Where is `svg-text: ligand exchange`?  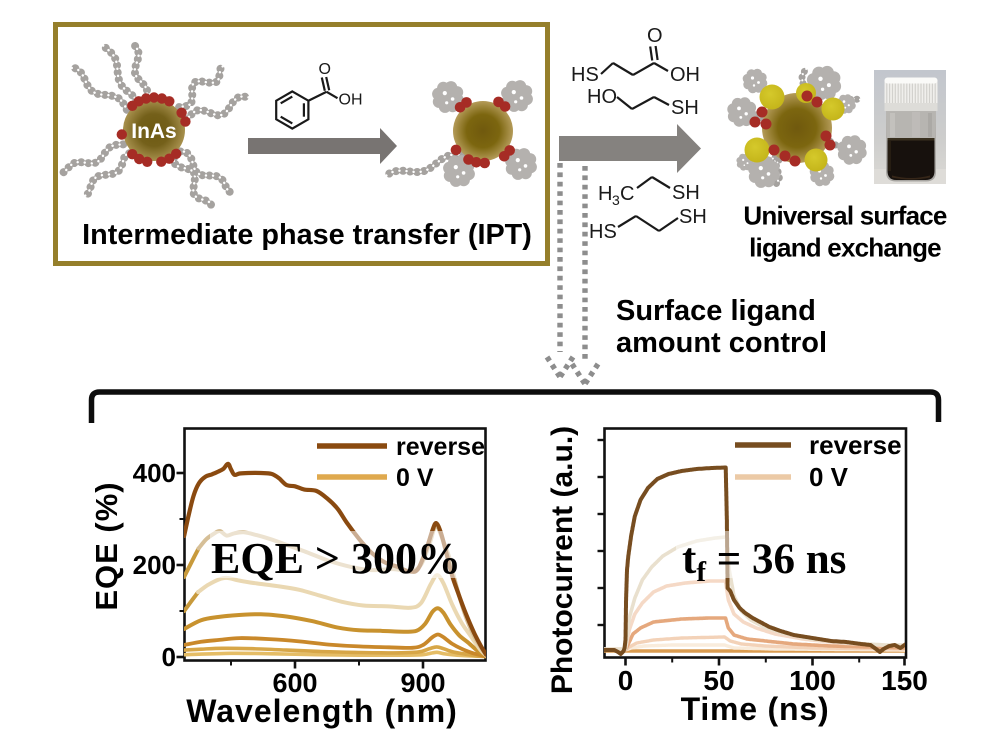 svg-text: ligand exchange is located at coordinates (845, 248).